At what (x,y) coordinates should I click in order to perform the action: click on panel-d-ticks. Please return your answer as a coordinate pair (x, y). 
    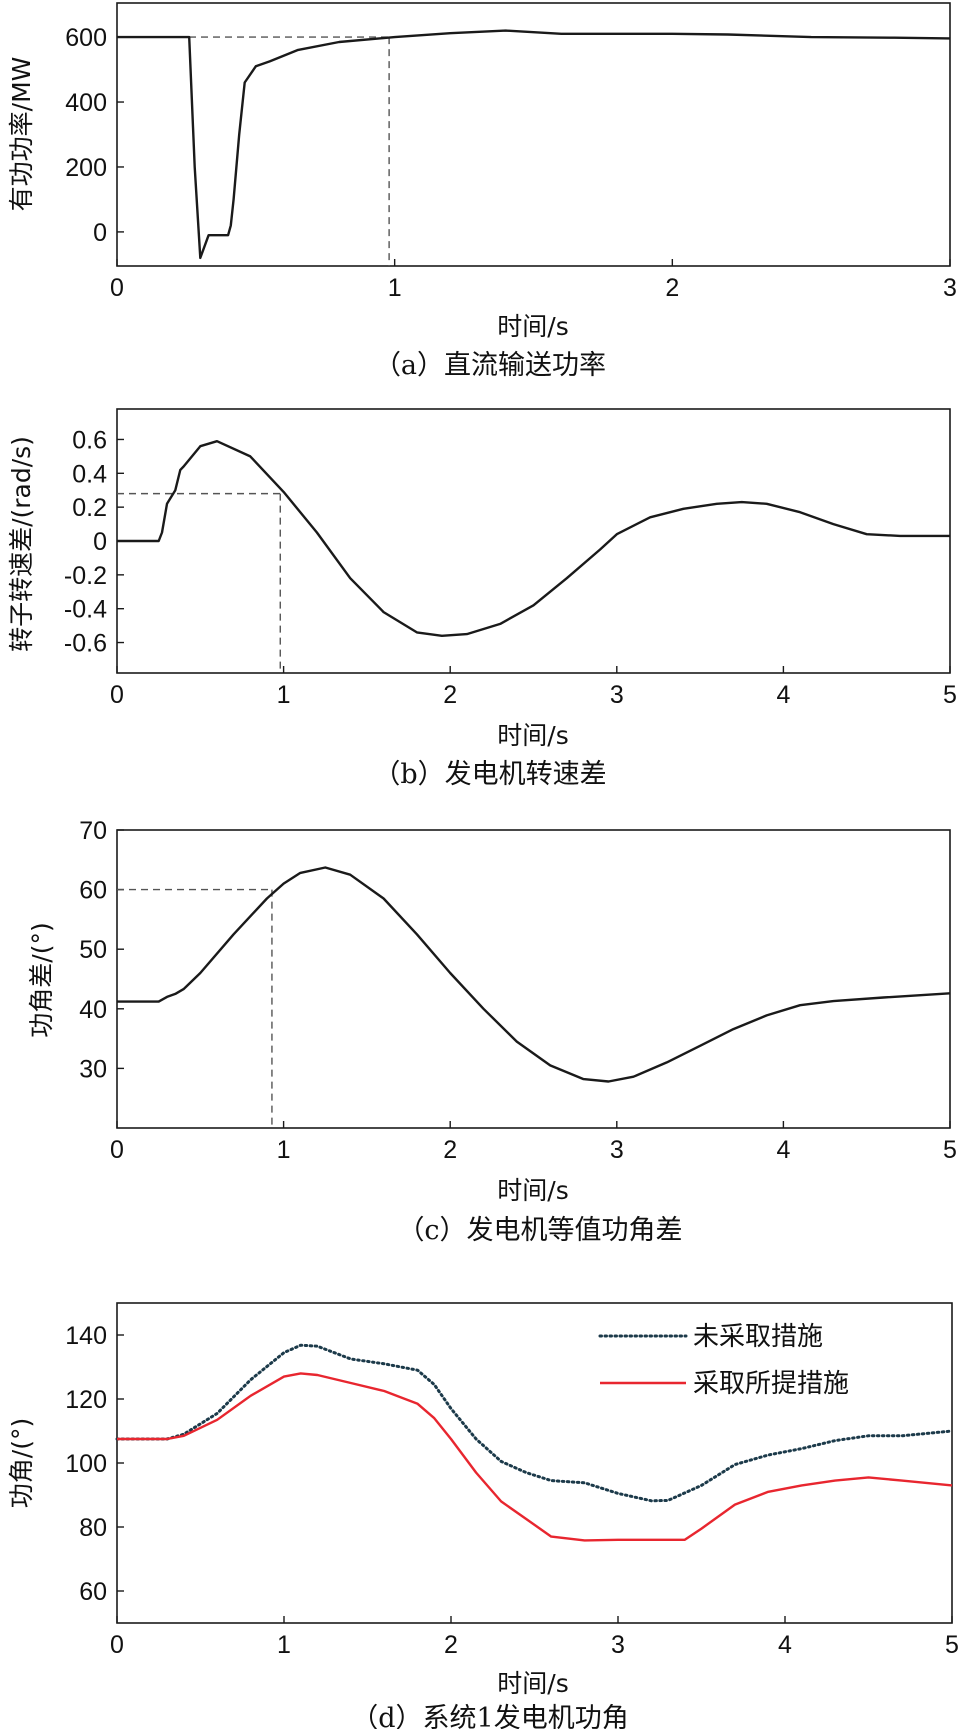
    Looking at the image, I should click on (534, 1478).